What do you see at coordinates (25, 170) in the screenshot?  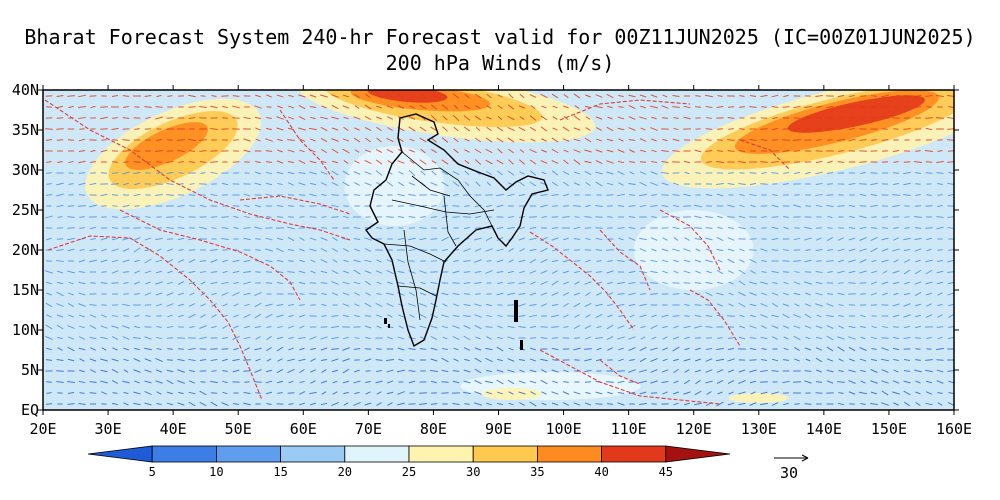 I see `lat-tick-label: 30N` at bounding box center [25, 170].